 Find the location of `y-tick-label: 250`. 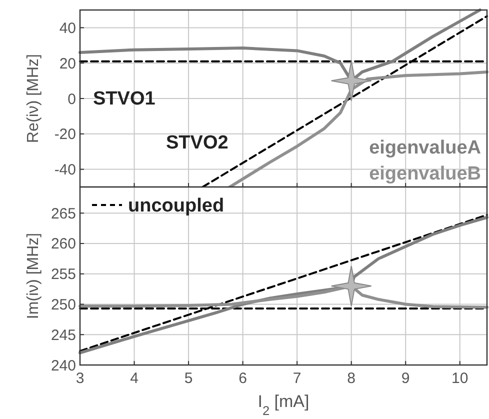

y-tick-label: 250 is located at coordinates (63, 305).